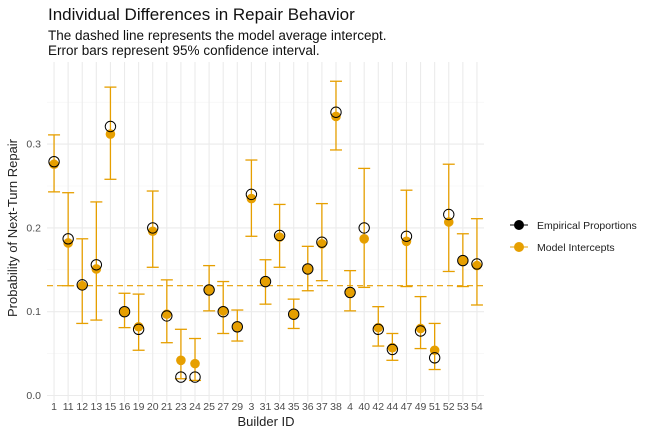  What do you see at coordinates (519, 225) in the screenshot?
I see `legend-empirical-marker` at bounding box center [519, 225].